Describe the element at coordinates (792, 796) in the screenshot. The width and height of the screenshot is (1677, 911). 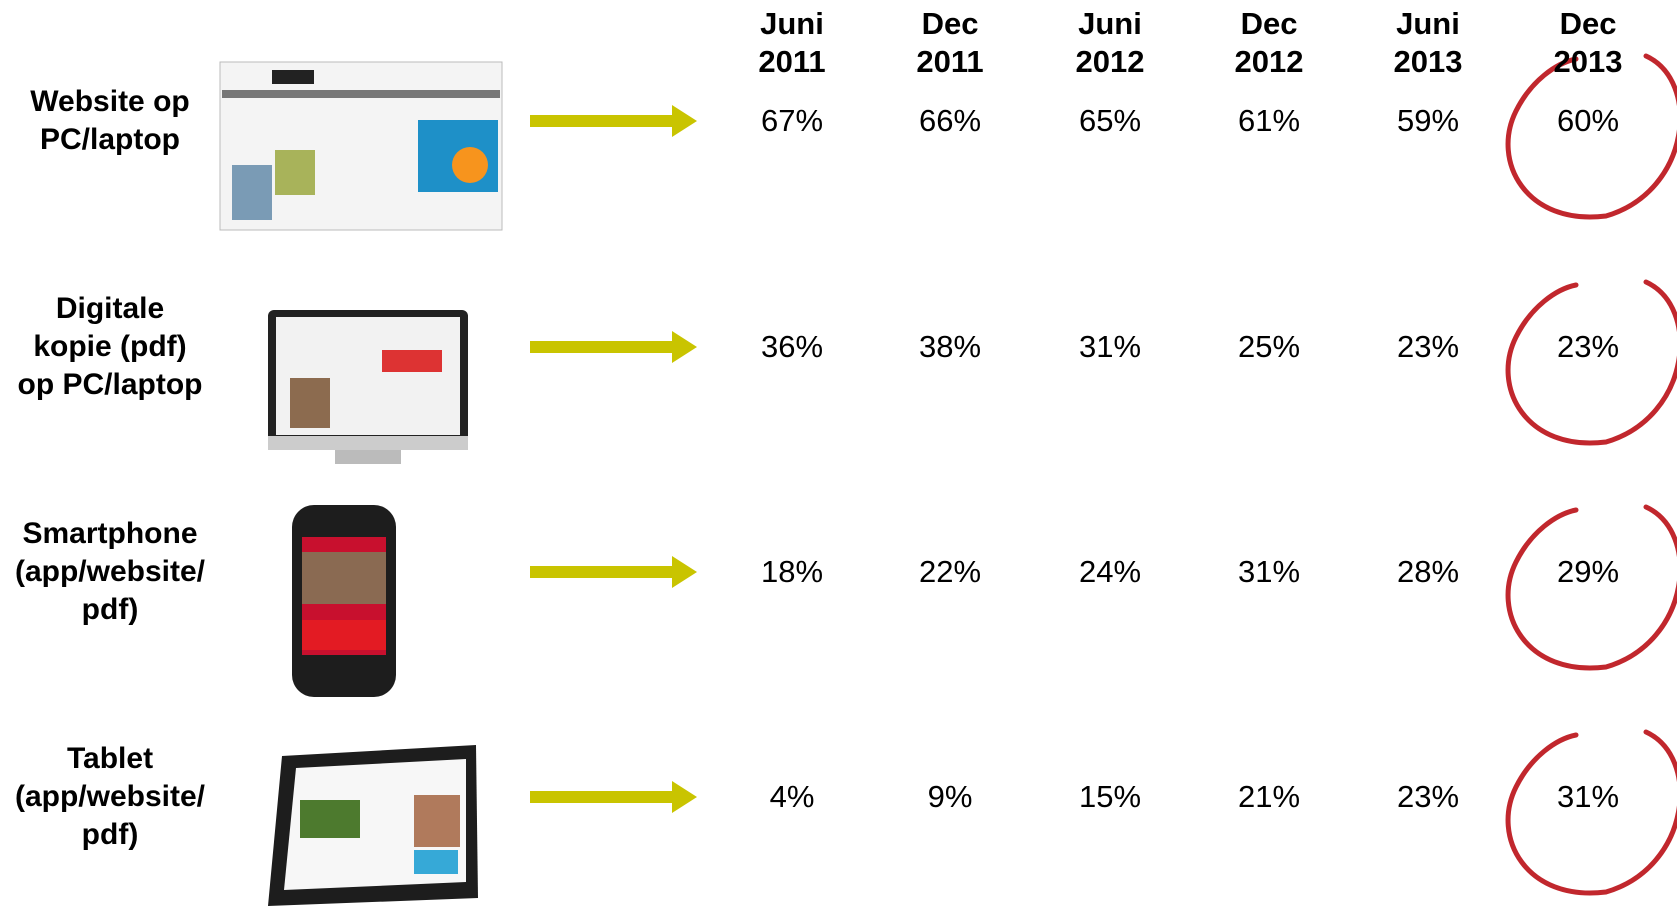
I see `cell-value: 4%` at that location.